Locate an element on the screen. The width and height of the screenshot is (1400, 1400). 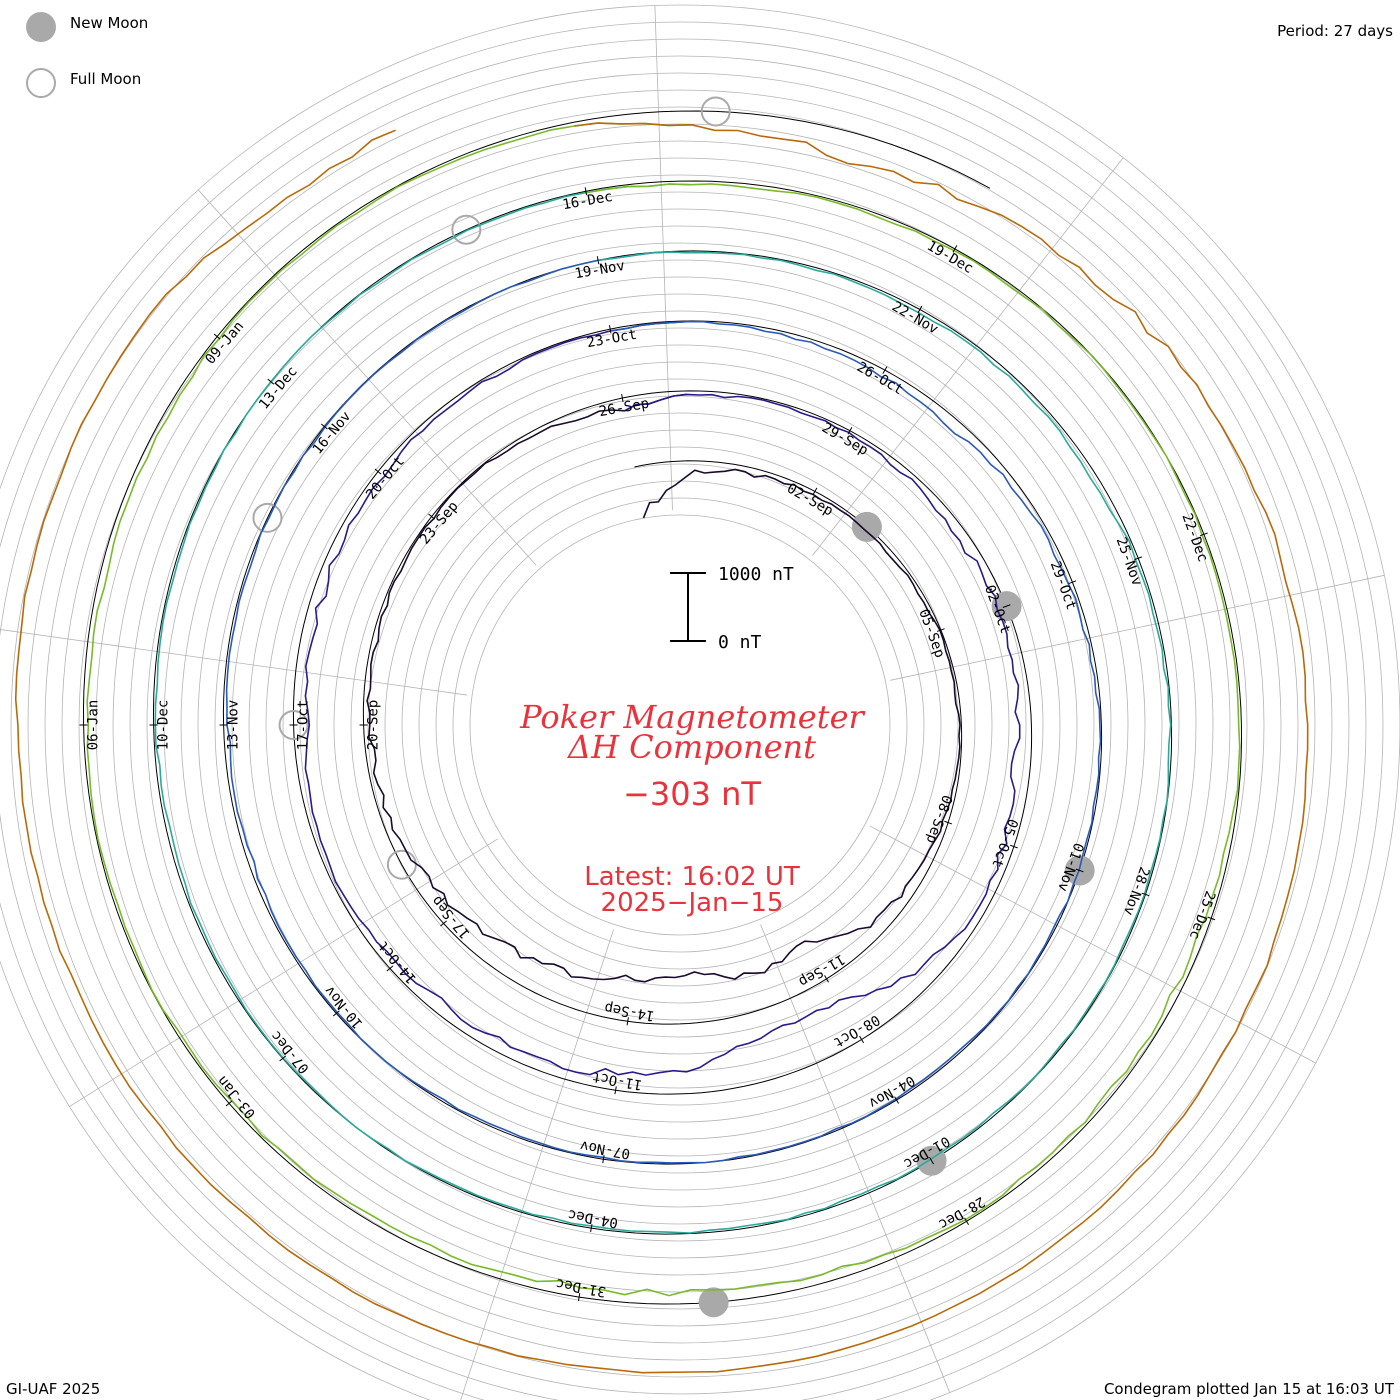
date-label: 11-Oct is located at coordinates (617, 1080).